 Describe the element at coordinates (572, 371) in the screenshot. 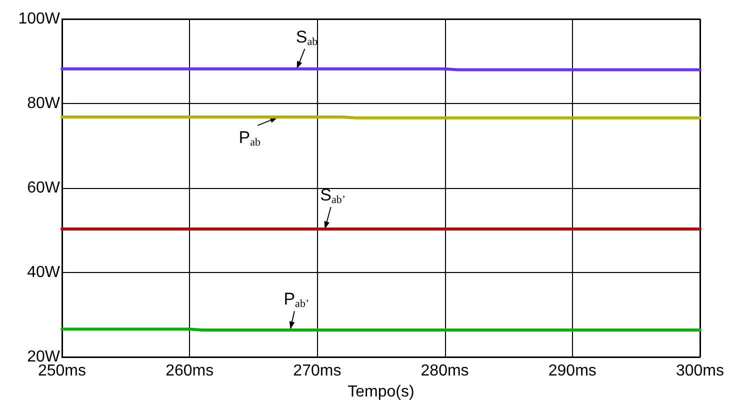

I see `x-tick-label: 290ms` at that location.